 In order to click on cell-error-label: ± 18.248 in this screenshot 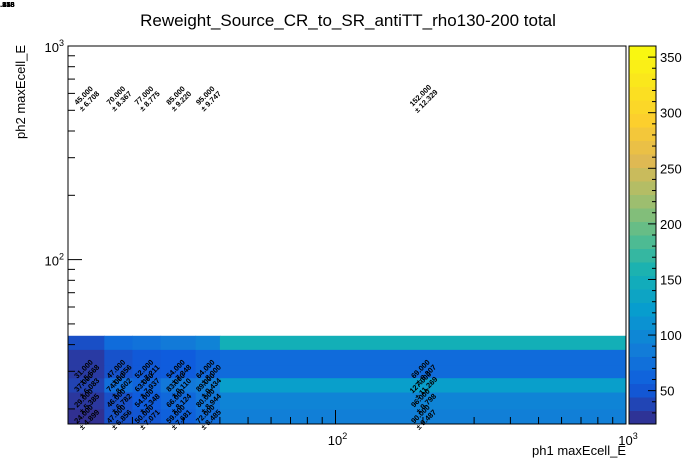, I will do `click(7, 4)`.